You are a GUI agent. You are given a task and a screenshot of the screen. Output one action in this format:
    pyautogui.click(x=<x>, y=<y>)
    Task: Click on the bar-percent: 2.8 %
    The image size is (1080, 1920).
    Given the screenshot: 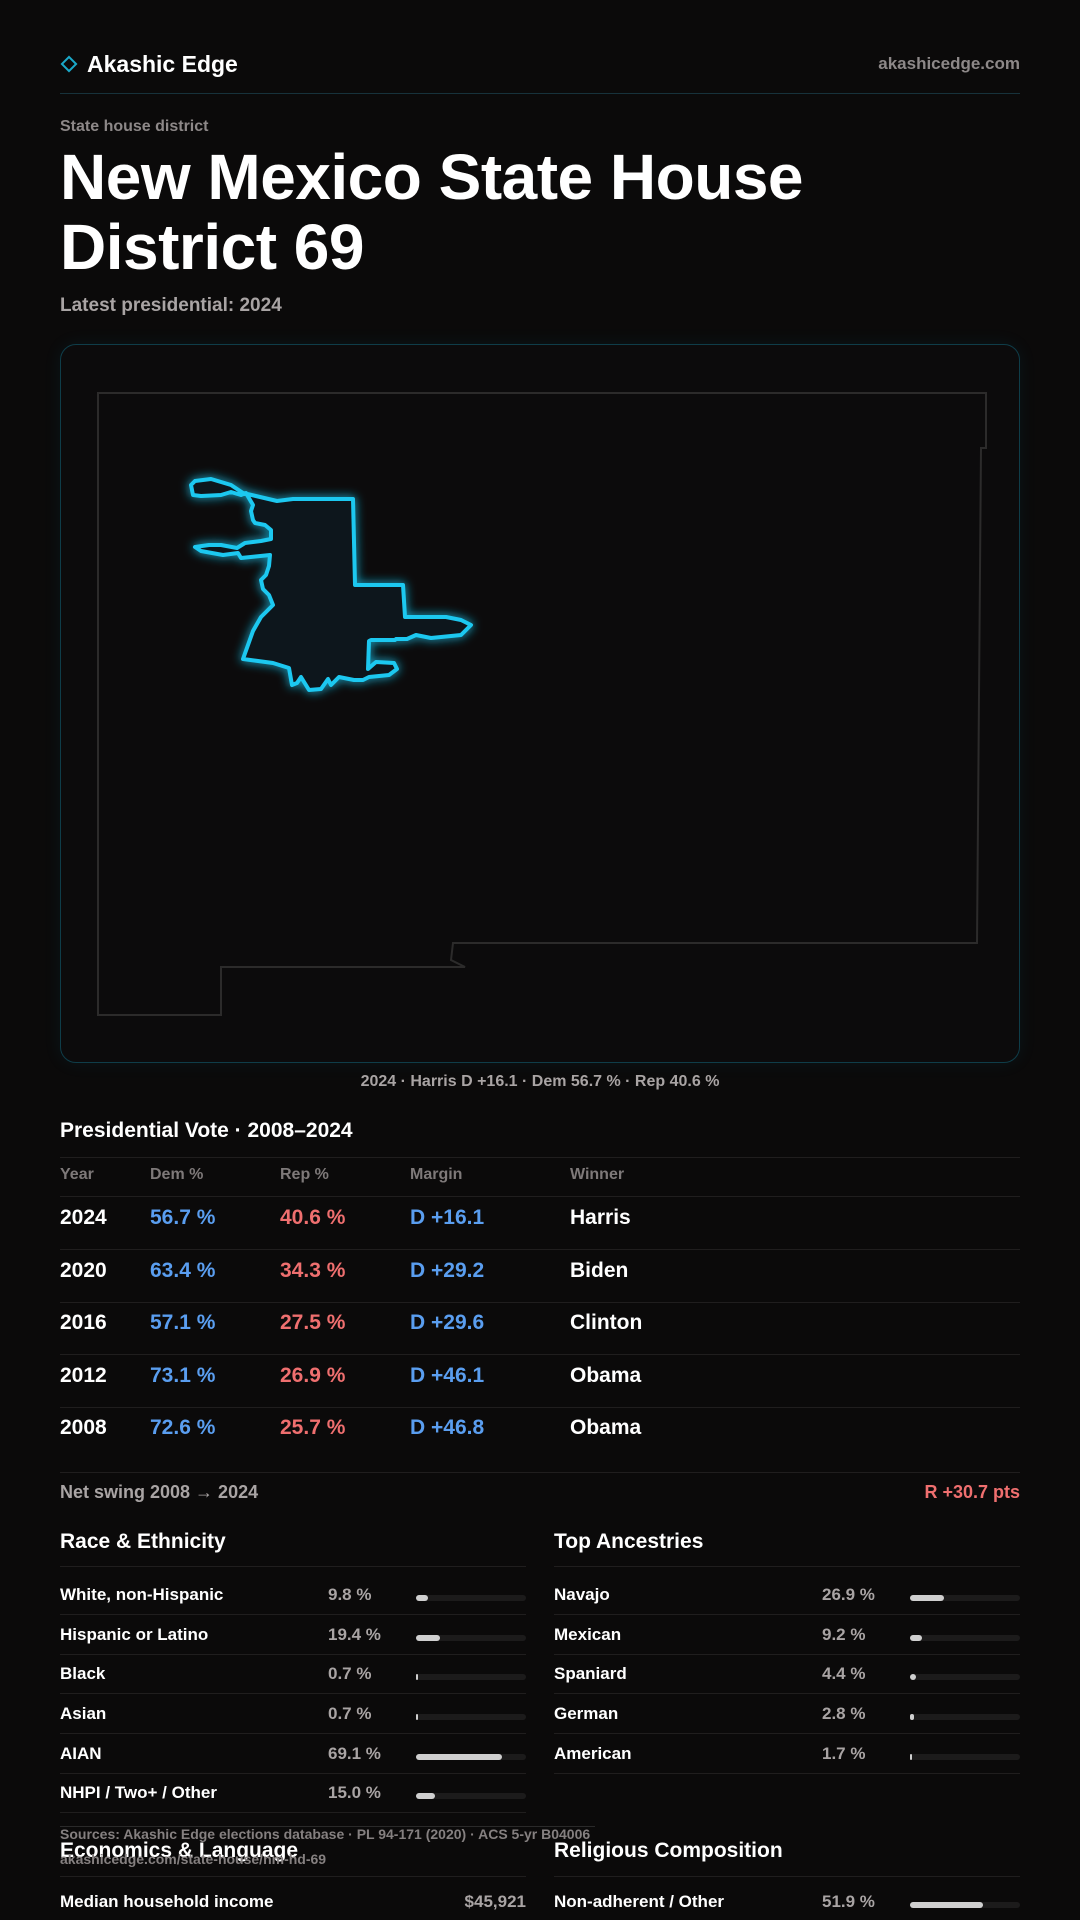 What is the action you would take?
    pyautogui.click(x=844, y=1713)
    